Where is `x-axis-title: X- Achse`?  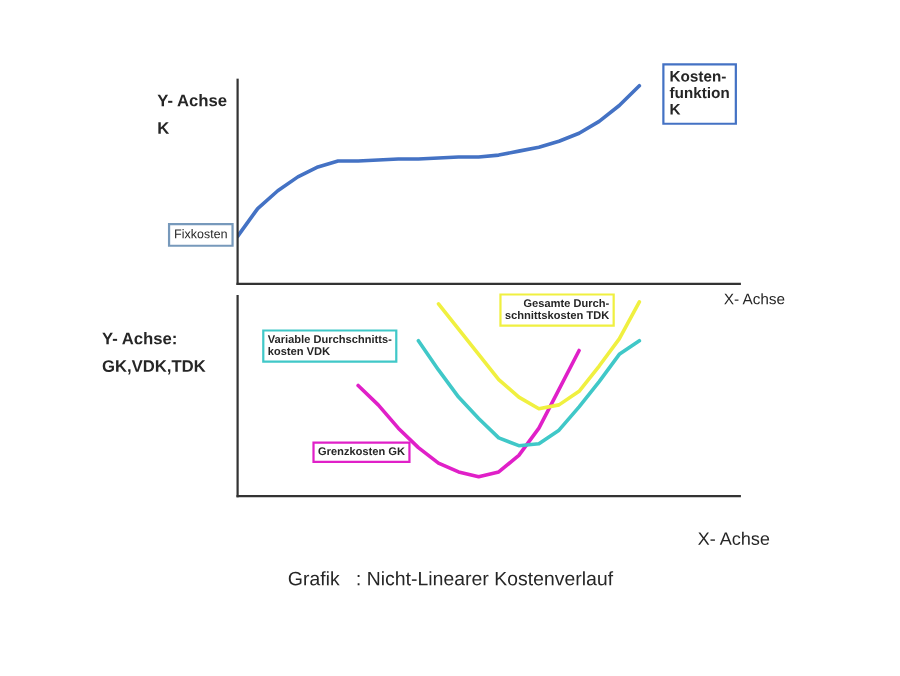
x-axis-title: X- Achse is located at coordinates (734, 538).